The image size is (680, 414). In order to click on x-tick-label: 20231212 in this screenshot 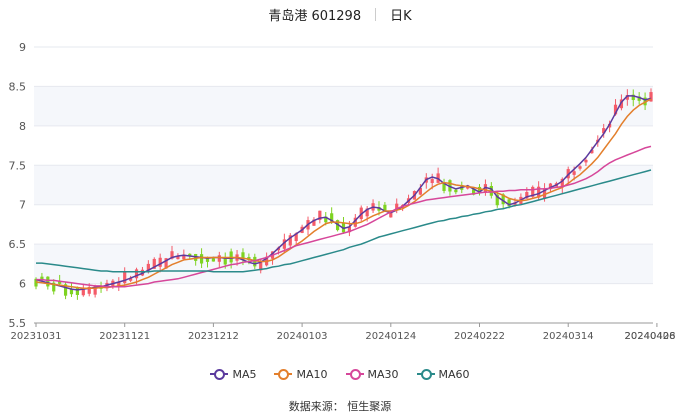, I will do `click(213, 336)`.